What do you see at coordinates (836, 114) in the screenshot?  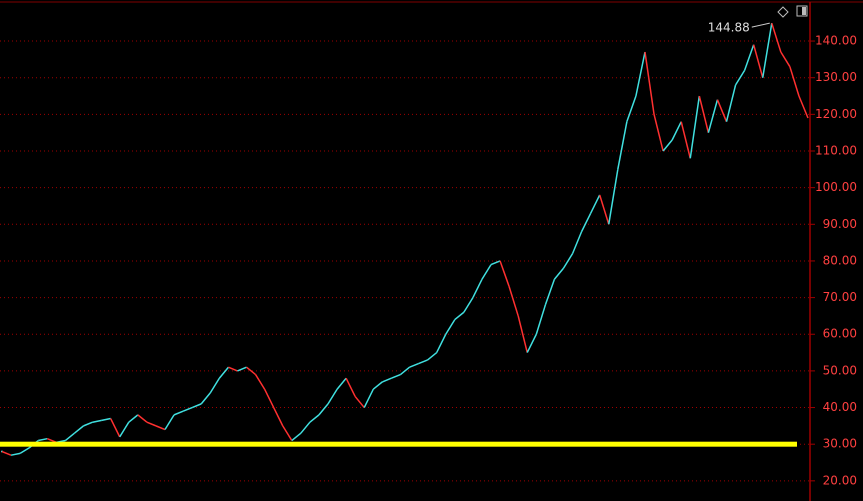 I see `y-tick-label: 120.00` at bounding box center [836, 114].